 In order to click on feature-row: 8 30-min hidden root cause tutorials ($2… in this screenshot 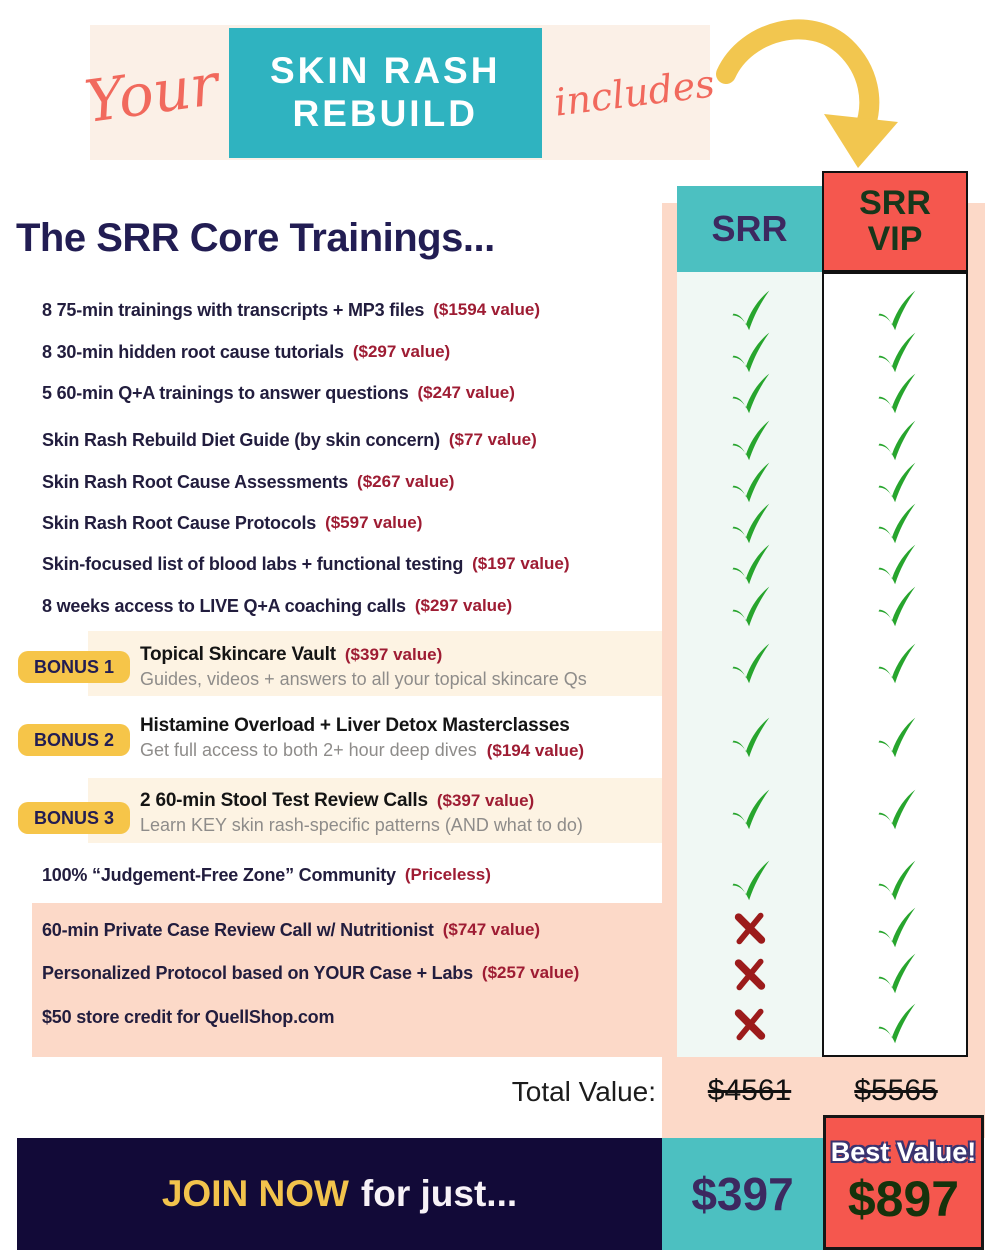, I will do `click(331, 352)`.